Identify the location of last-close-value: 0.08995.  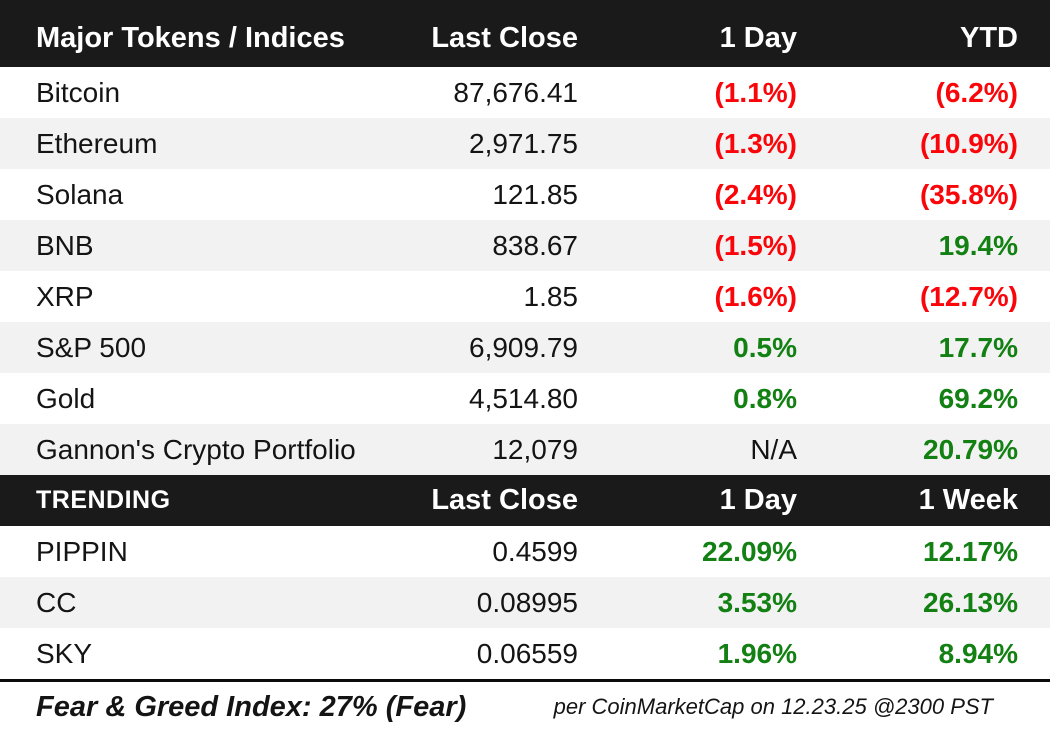
(527, 602).